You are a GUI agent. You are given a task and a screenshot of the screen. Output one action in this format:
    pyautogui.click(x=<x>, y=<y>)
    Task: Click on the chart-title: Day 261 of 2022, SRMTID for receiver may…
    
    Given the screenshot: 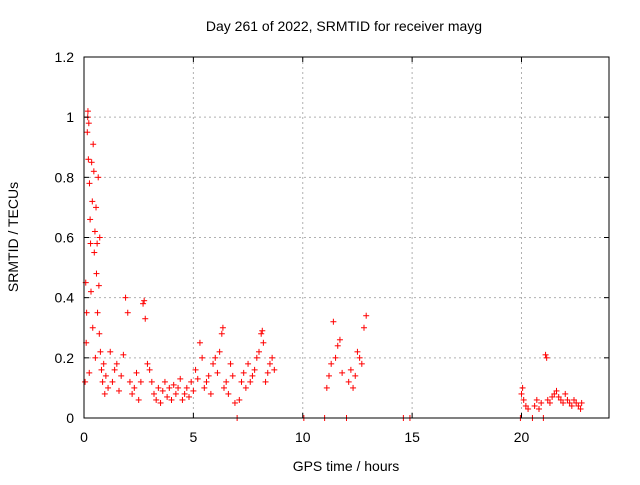 What is the action you would take?
    pyautogui.click(x=344, y=26)
    